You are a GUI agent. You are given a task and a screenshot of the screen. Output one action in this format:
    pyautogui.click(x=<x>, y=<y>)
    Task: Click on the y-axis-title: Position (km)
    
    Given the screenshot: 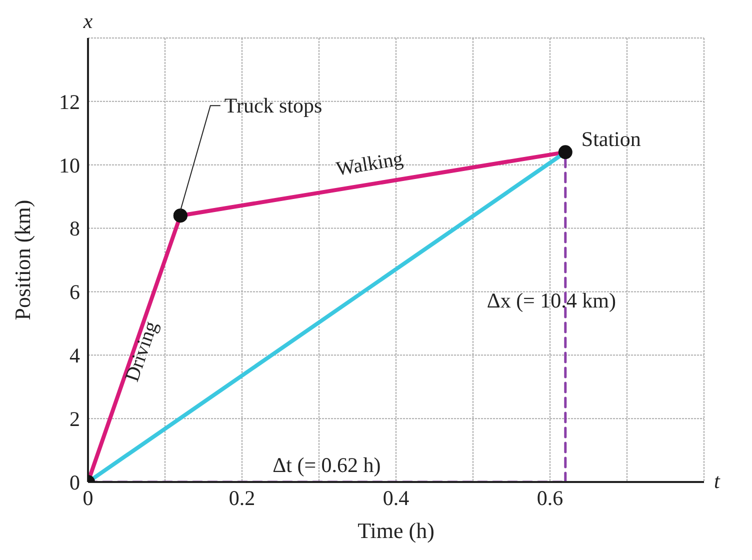 What is the action you would take?
    pyautogui.click(x=22, y=260)
    